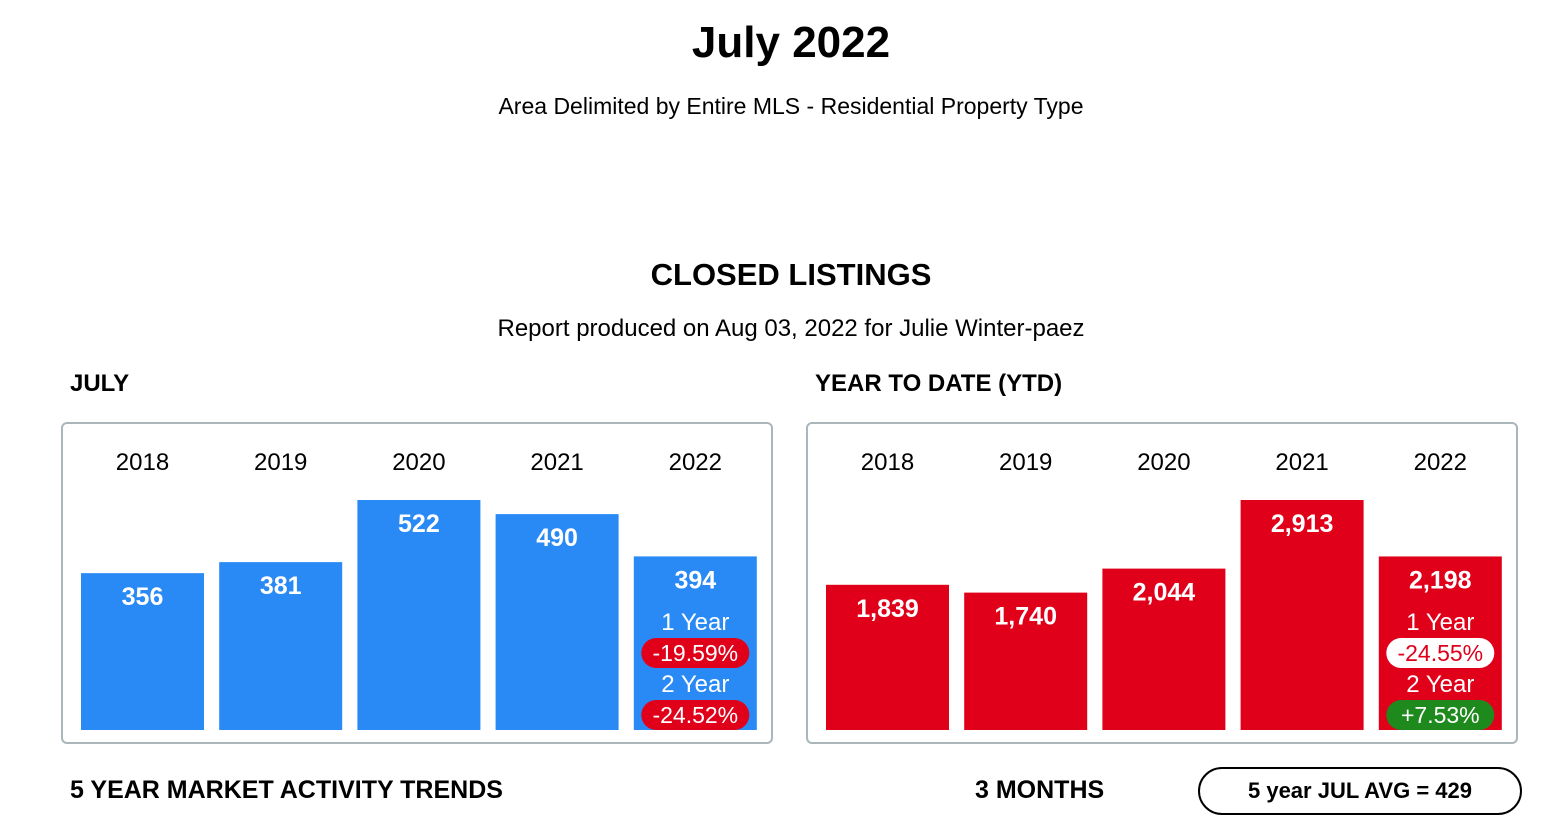 This screenshot has height=828, width=1559. I want to click on bar-value-label: 2,198, so click(1440, 580).